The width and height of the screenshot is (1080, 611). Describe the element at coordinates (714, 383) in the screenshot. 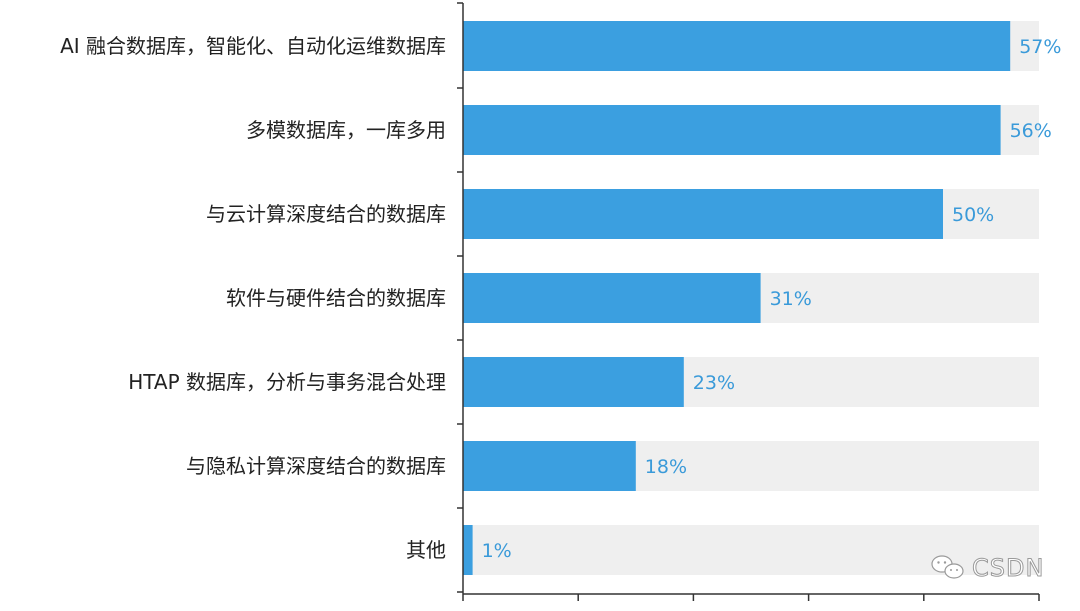

I see `value-label: 23%` at that location.